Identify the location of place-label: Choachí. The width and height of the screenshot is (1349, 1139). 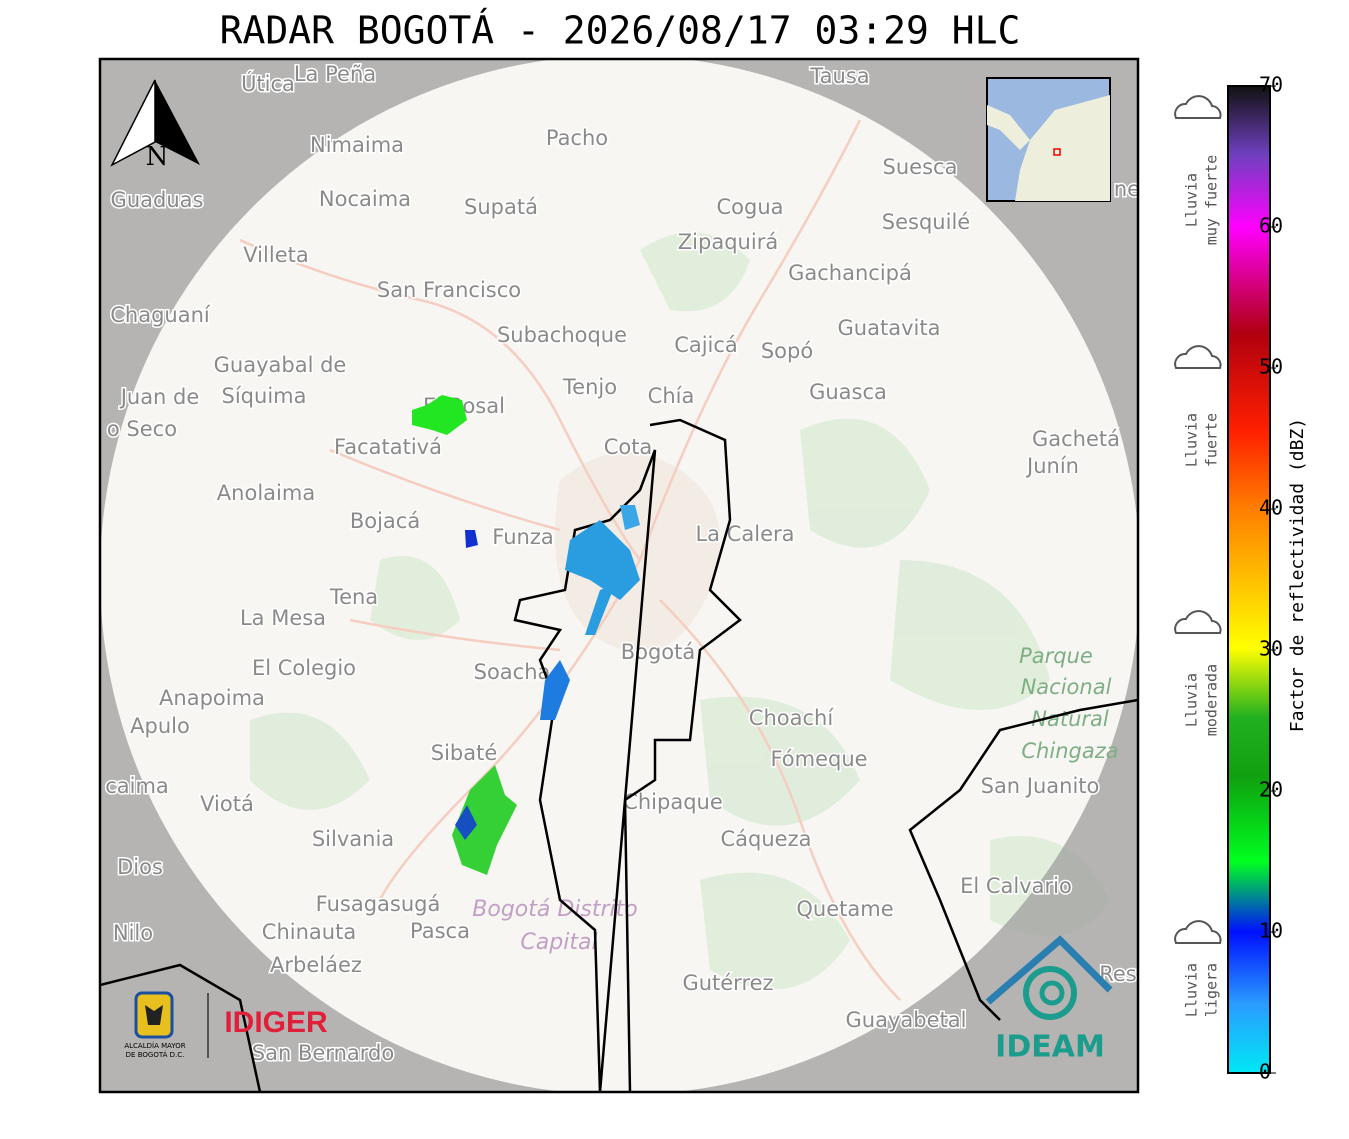
(792, 718).